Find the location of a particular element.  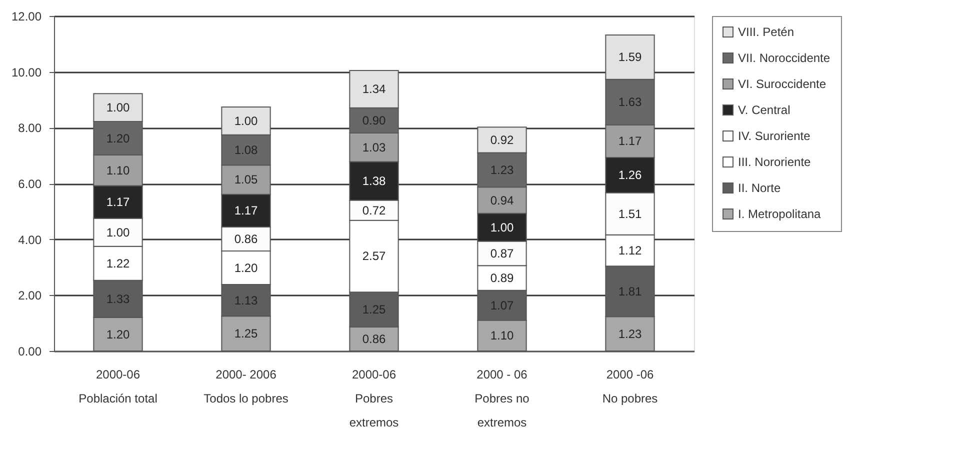

data-label: 1.51 is located at coordinates (630, 213).